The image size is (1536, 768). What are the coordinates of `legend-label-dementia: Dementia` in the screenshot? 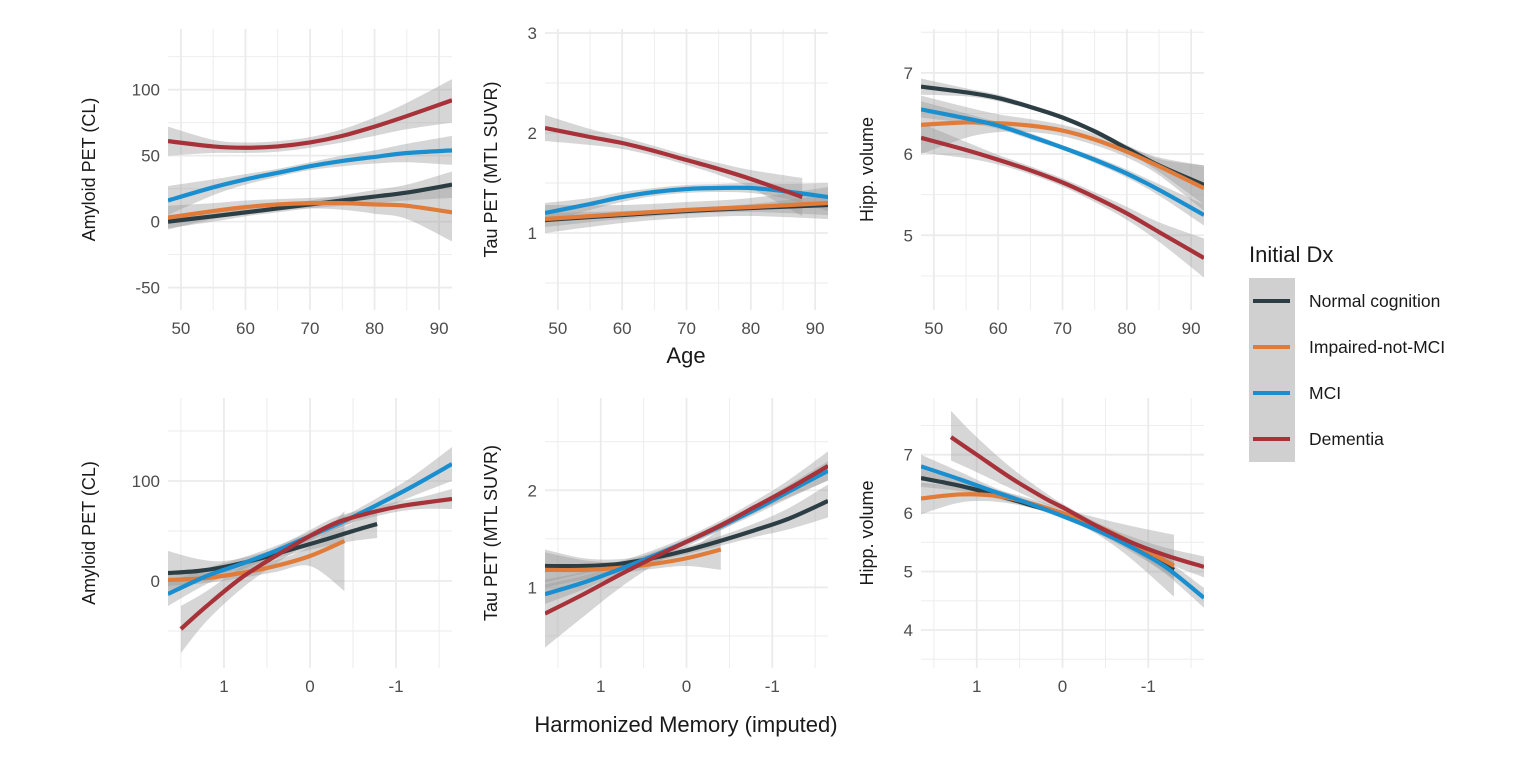 It's located at (1346, 439).